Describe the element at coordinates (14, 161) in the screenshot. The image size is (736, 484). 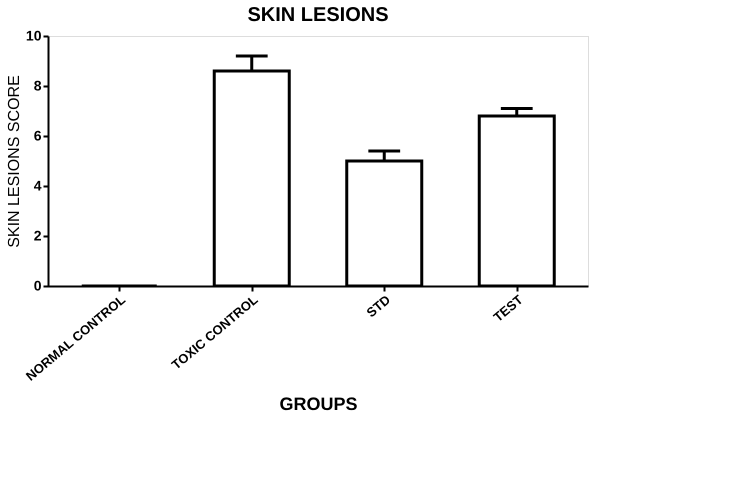
I see `y-axis-title: SKIN LESIONS SCORE` at that location.